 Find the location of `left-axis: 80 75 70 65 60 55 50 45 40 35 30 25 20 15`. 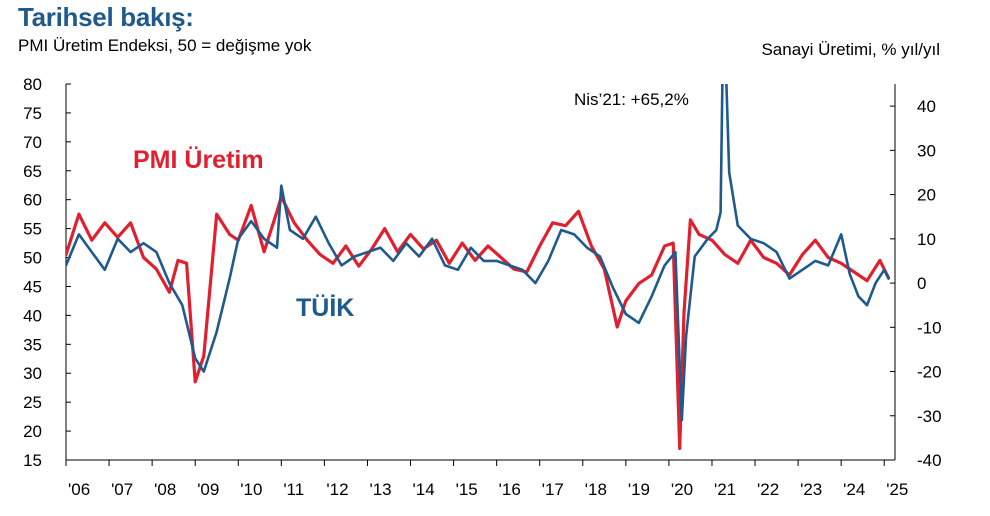

left-axis: 80 75 70 65 60 55 50 45 40 35 30 25 20 15 is located at coordinates (47, 272).